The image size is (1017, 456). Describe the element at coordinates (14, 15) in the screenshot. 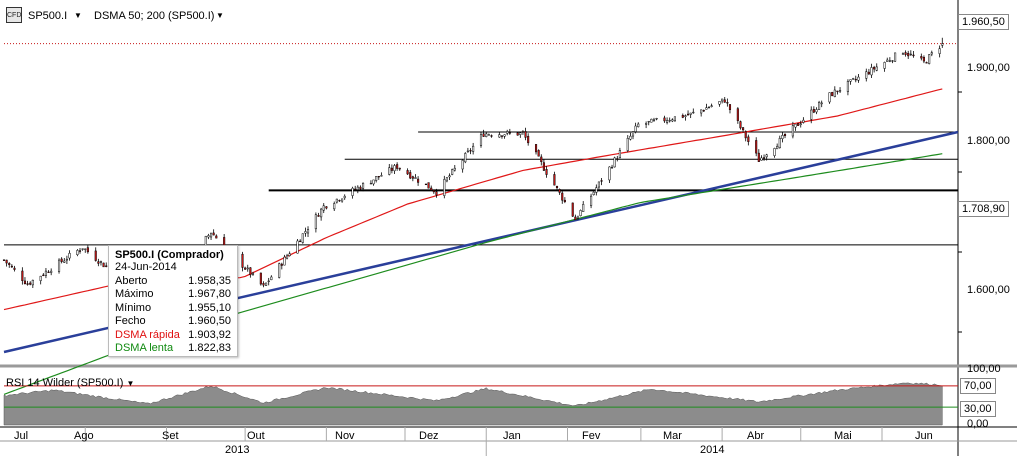

I see `cfd-badge-icon: CFD` at that location.